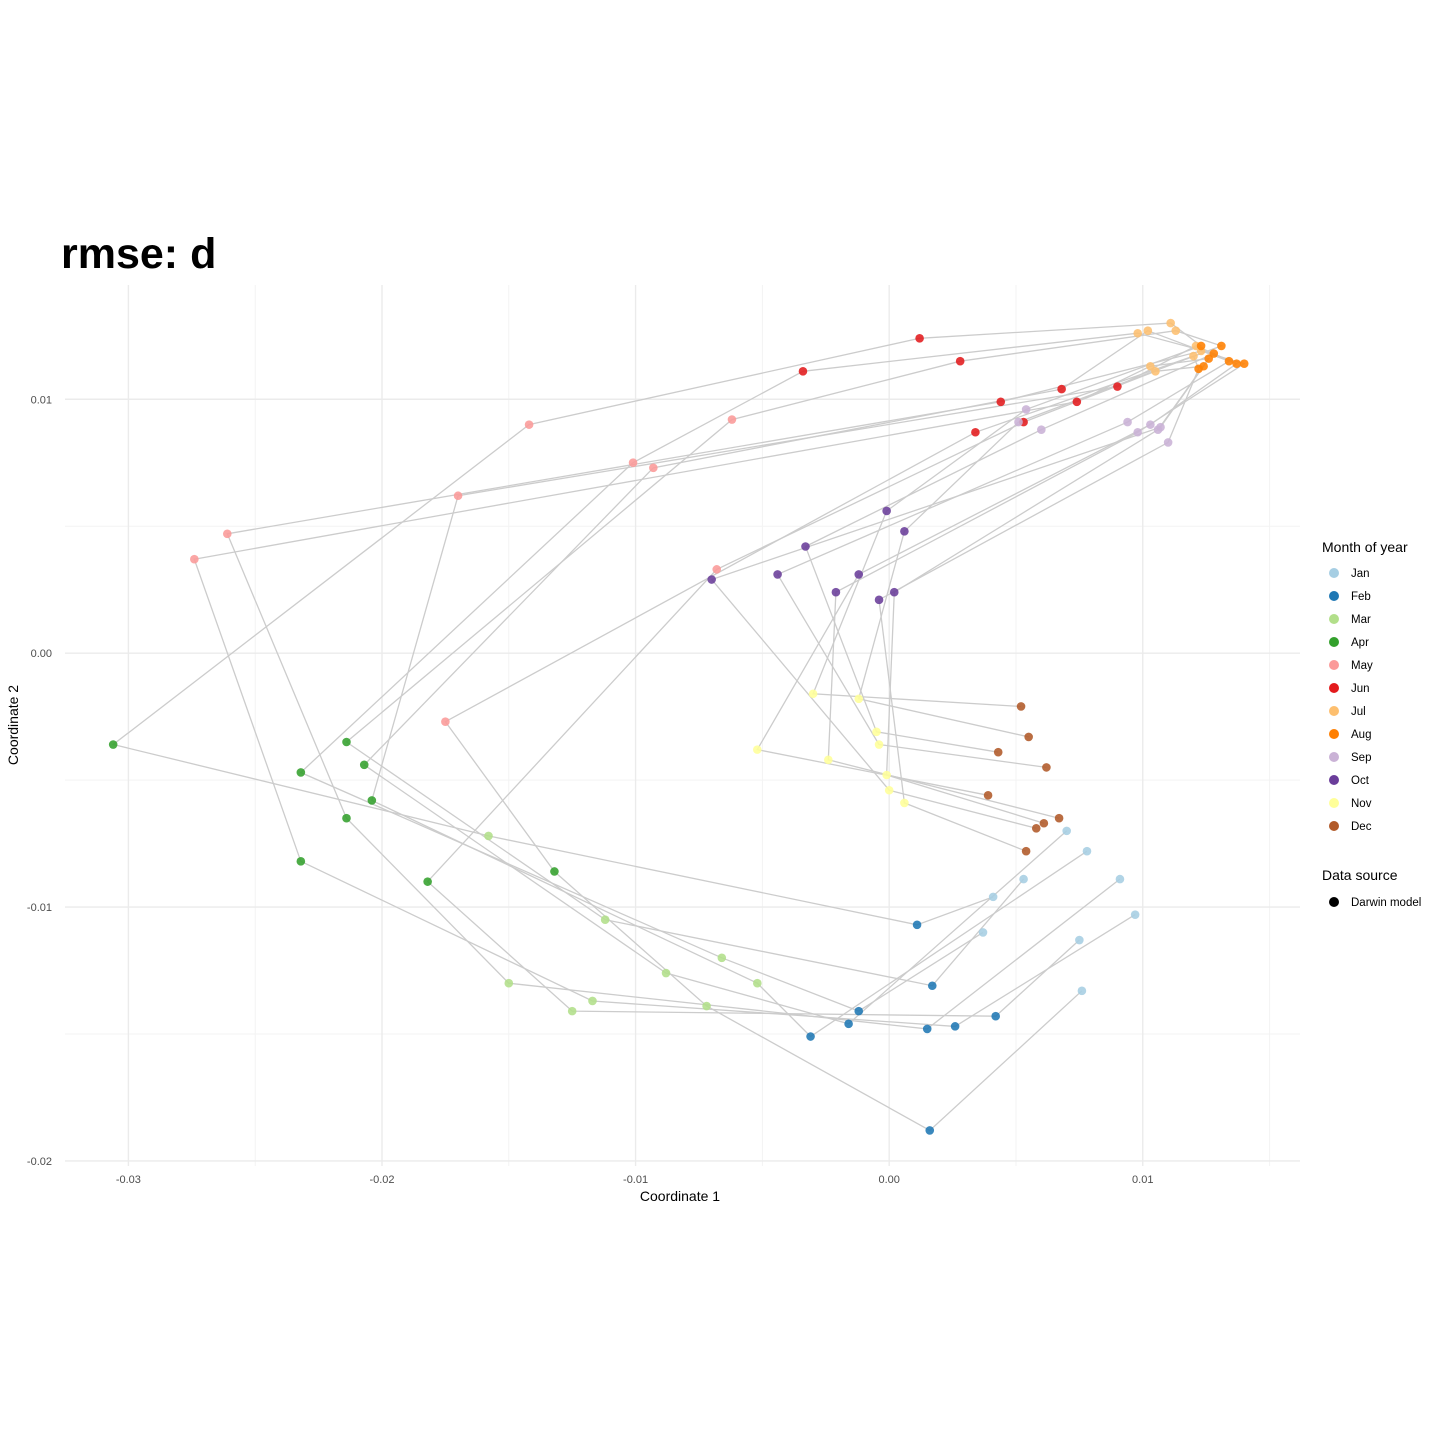 The image size is (1440, 1440). Describe the element at coordinates (1334, 780) in the screenshot. I see `legend-key-oct` at that location.